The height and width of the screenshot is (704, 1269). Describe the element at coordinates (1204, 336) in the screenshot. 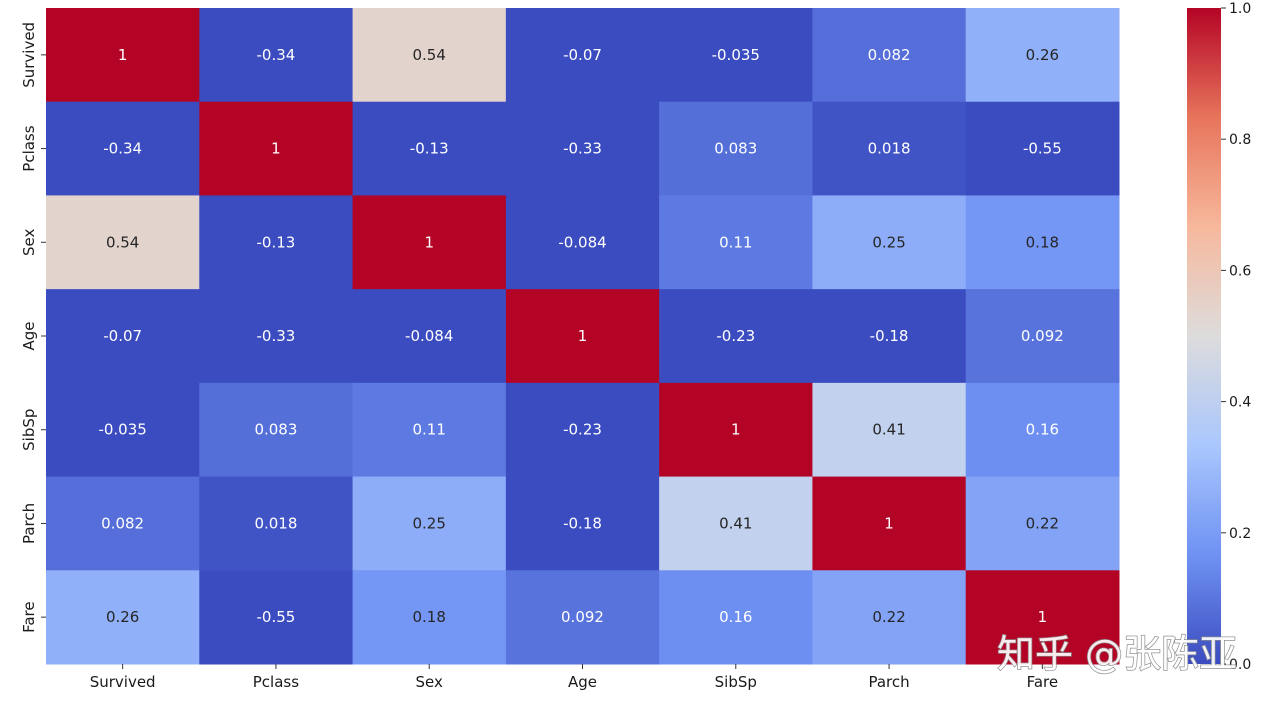

I see `colorbar-gradient` at that location.